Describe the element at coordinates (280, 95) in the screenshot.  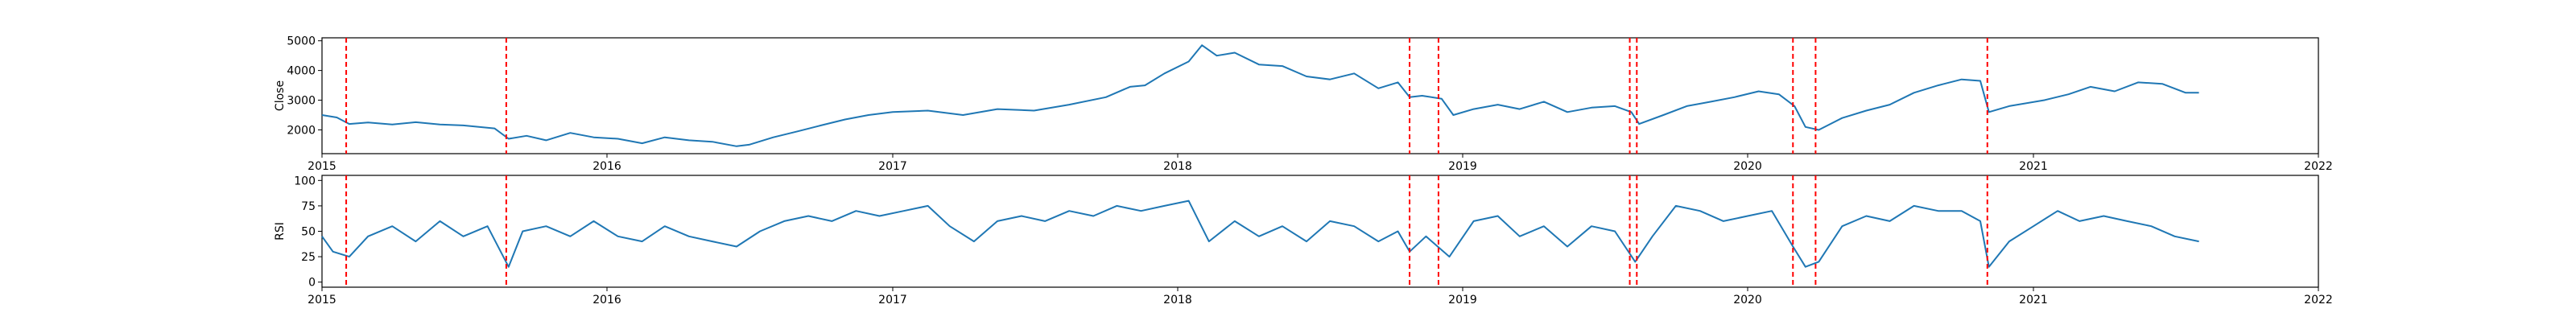
I see `y-axis-label: Close` at that location.